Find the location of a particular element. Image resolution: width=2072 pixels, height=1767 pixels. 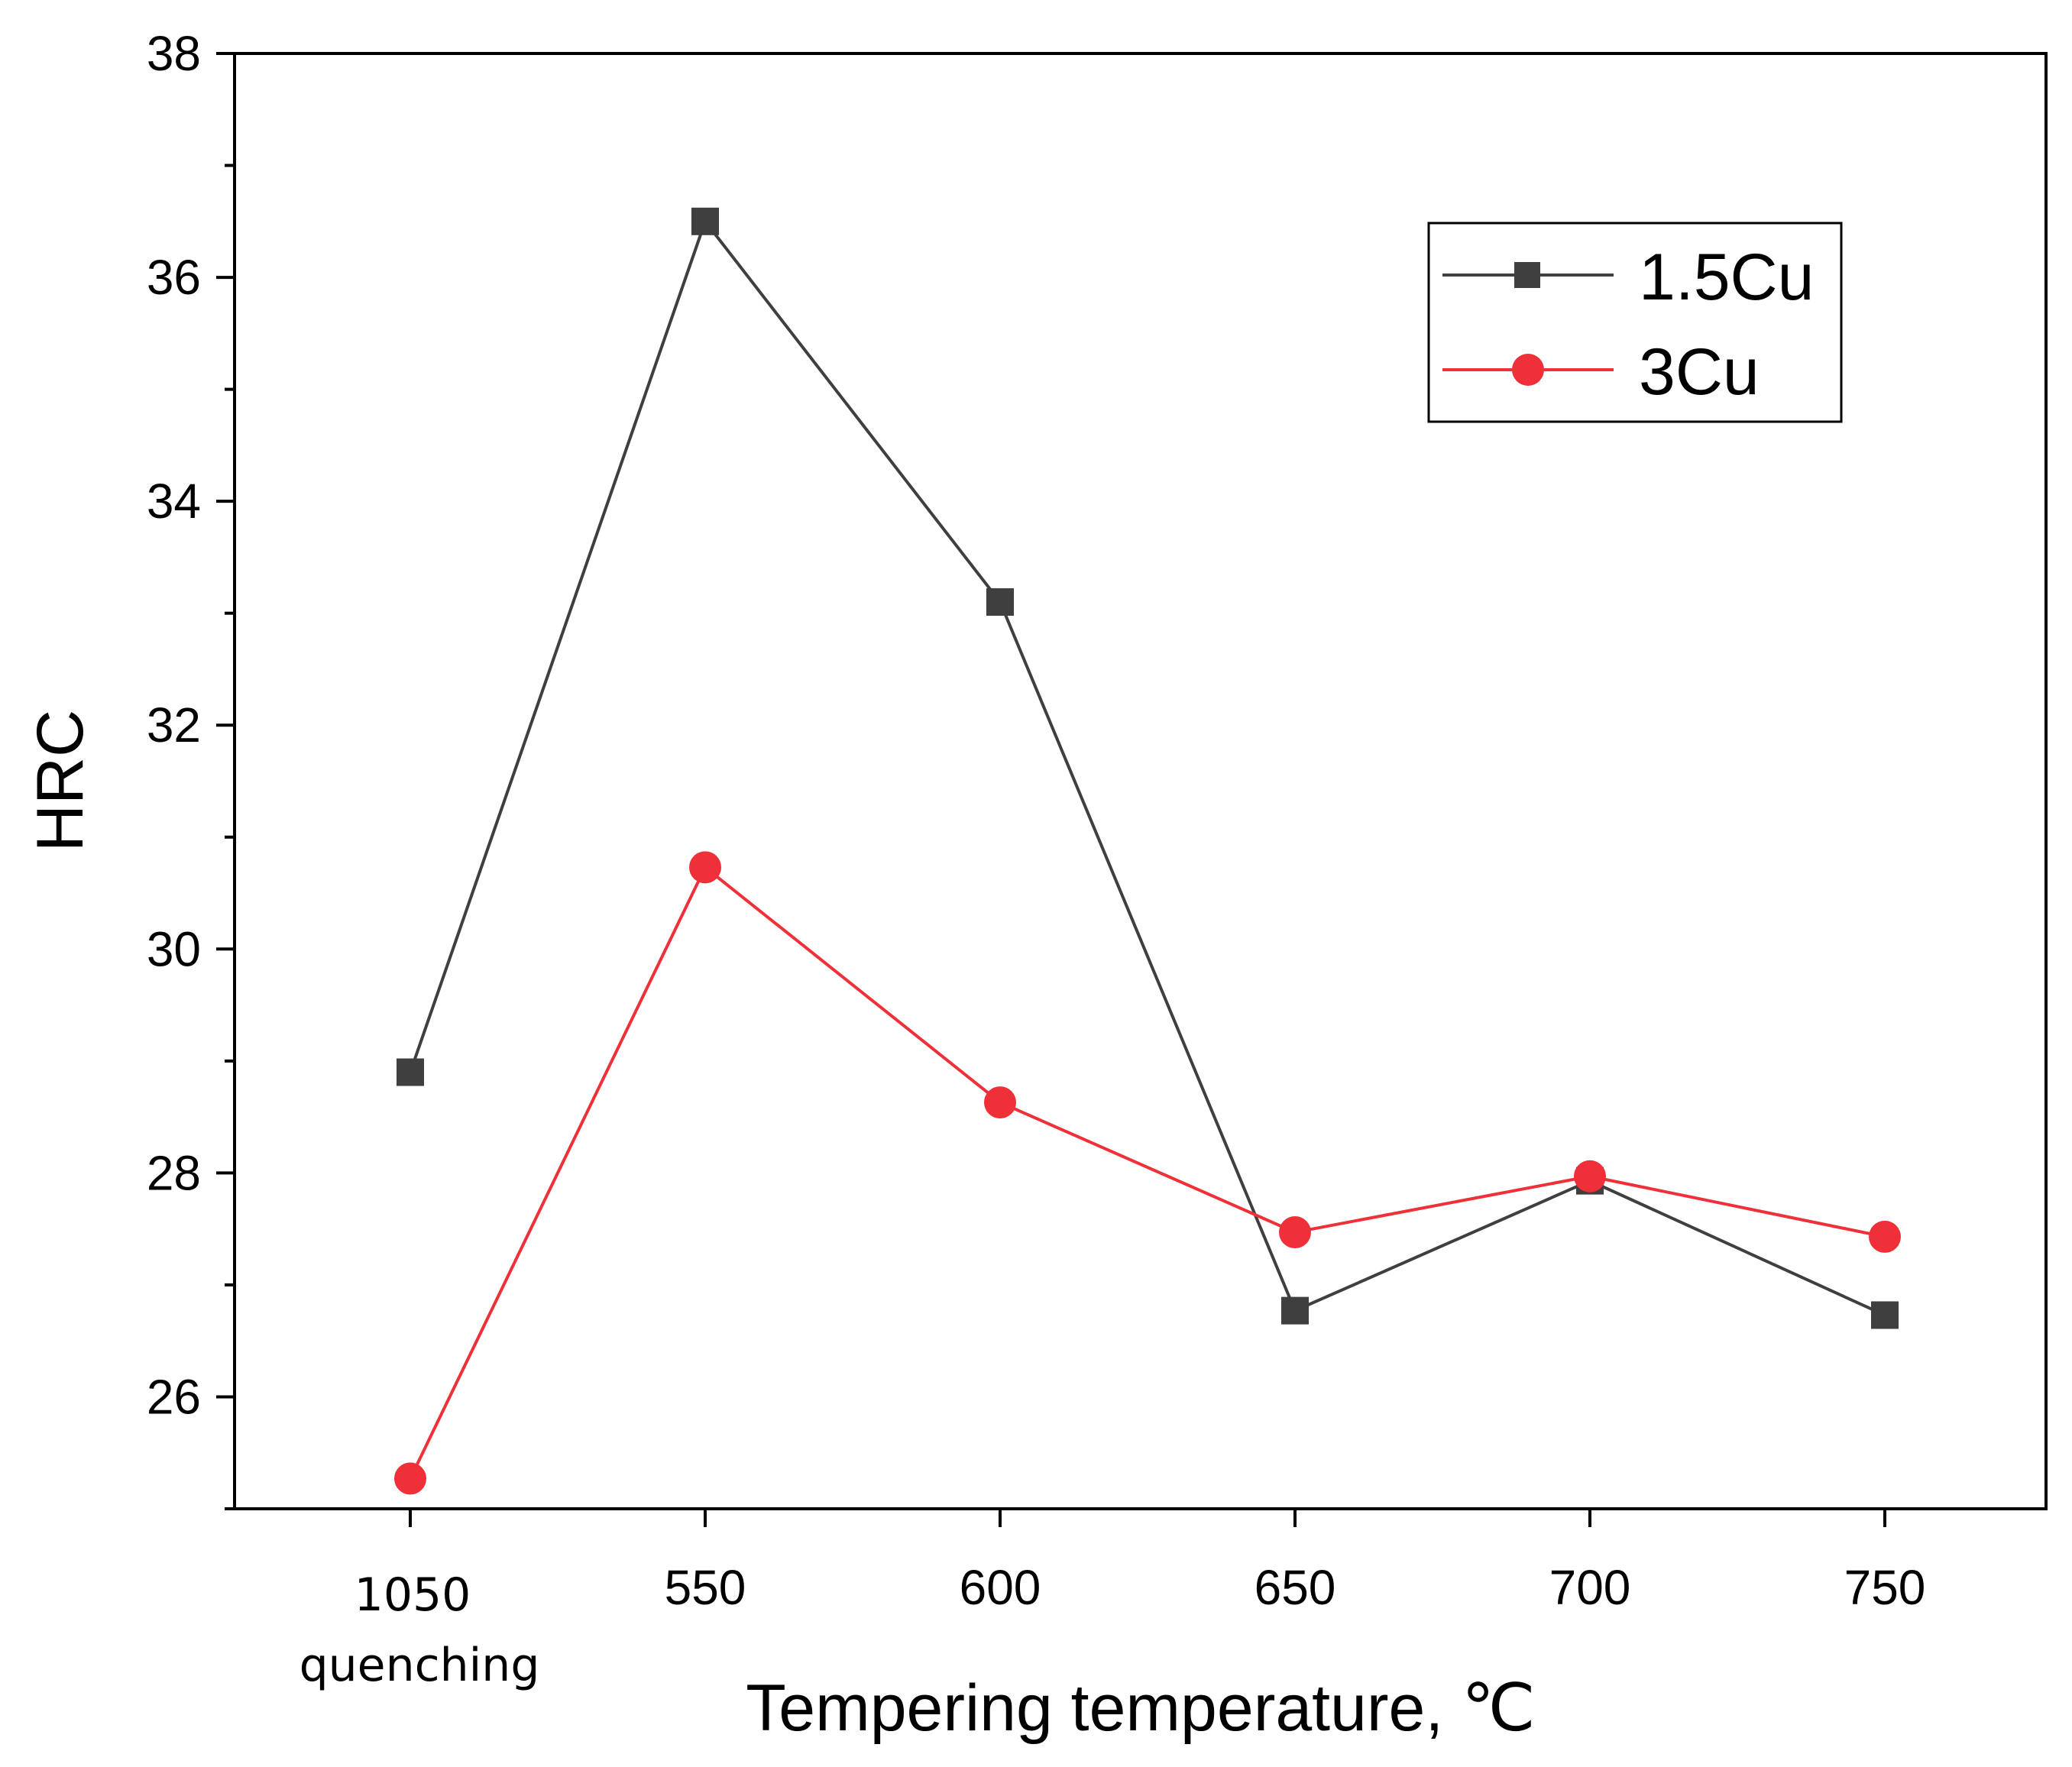

x-tick-label: 1050 is located at coordinates (413, 1595).